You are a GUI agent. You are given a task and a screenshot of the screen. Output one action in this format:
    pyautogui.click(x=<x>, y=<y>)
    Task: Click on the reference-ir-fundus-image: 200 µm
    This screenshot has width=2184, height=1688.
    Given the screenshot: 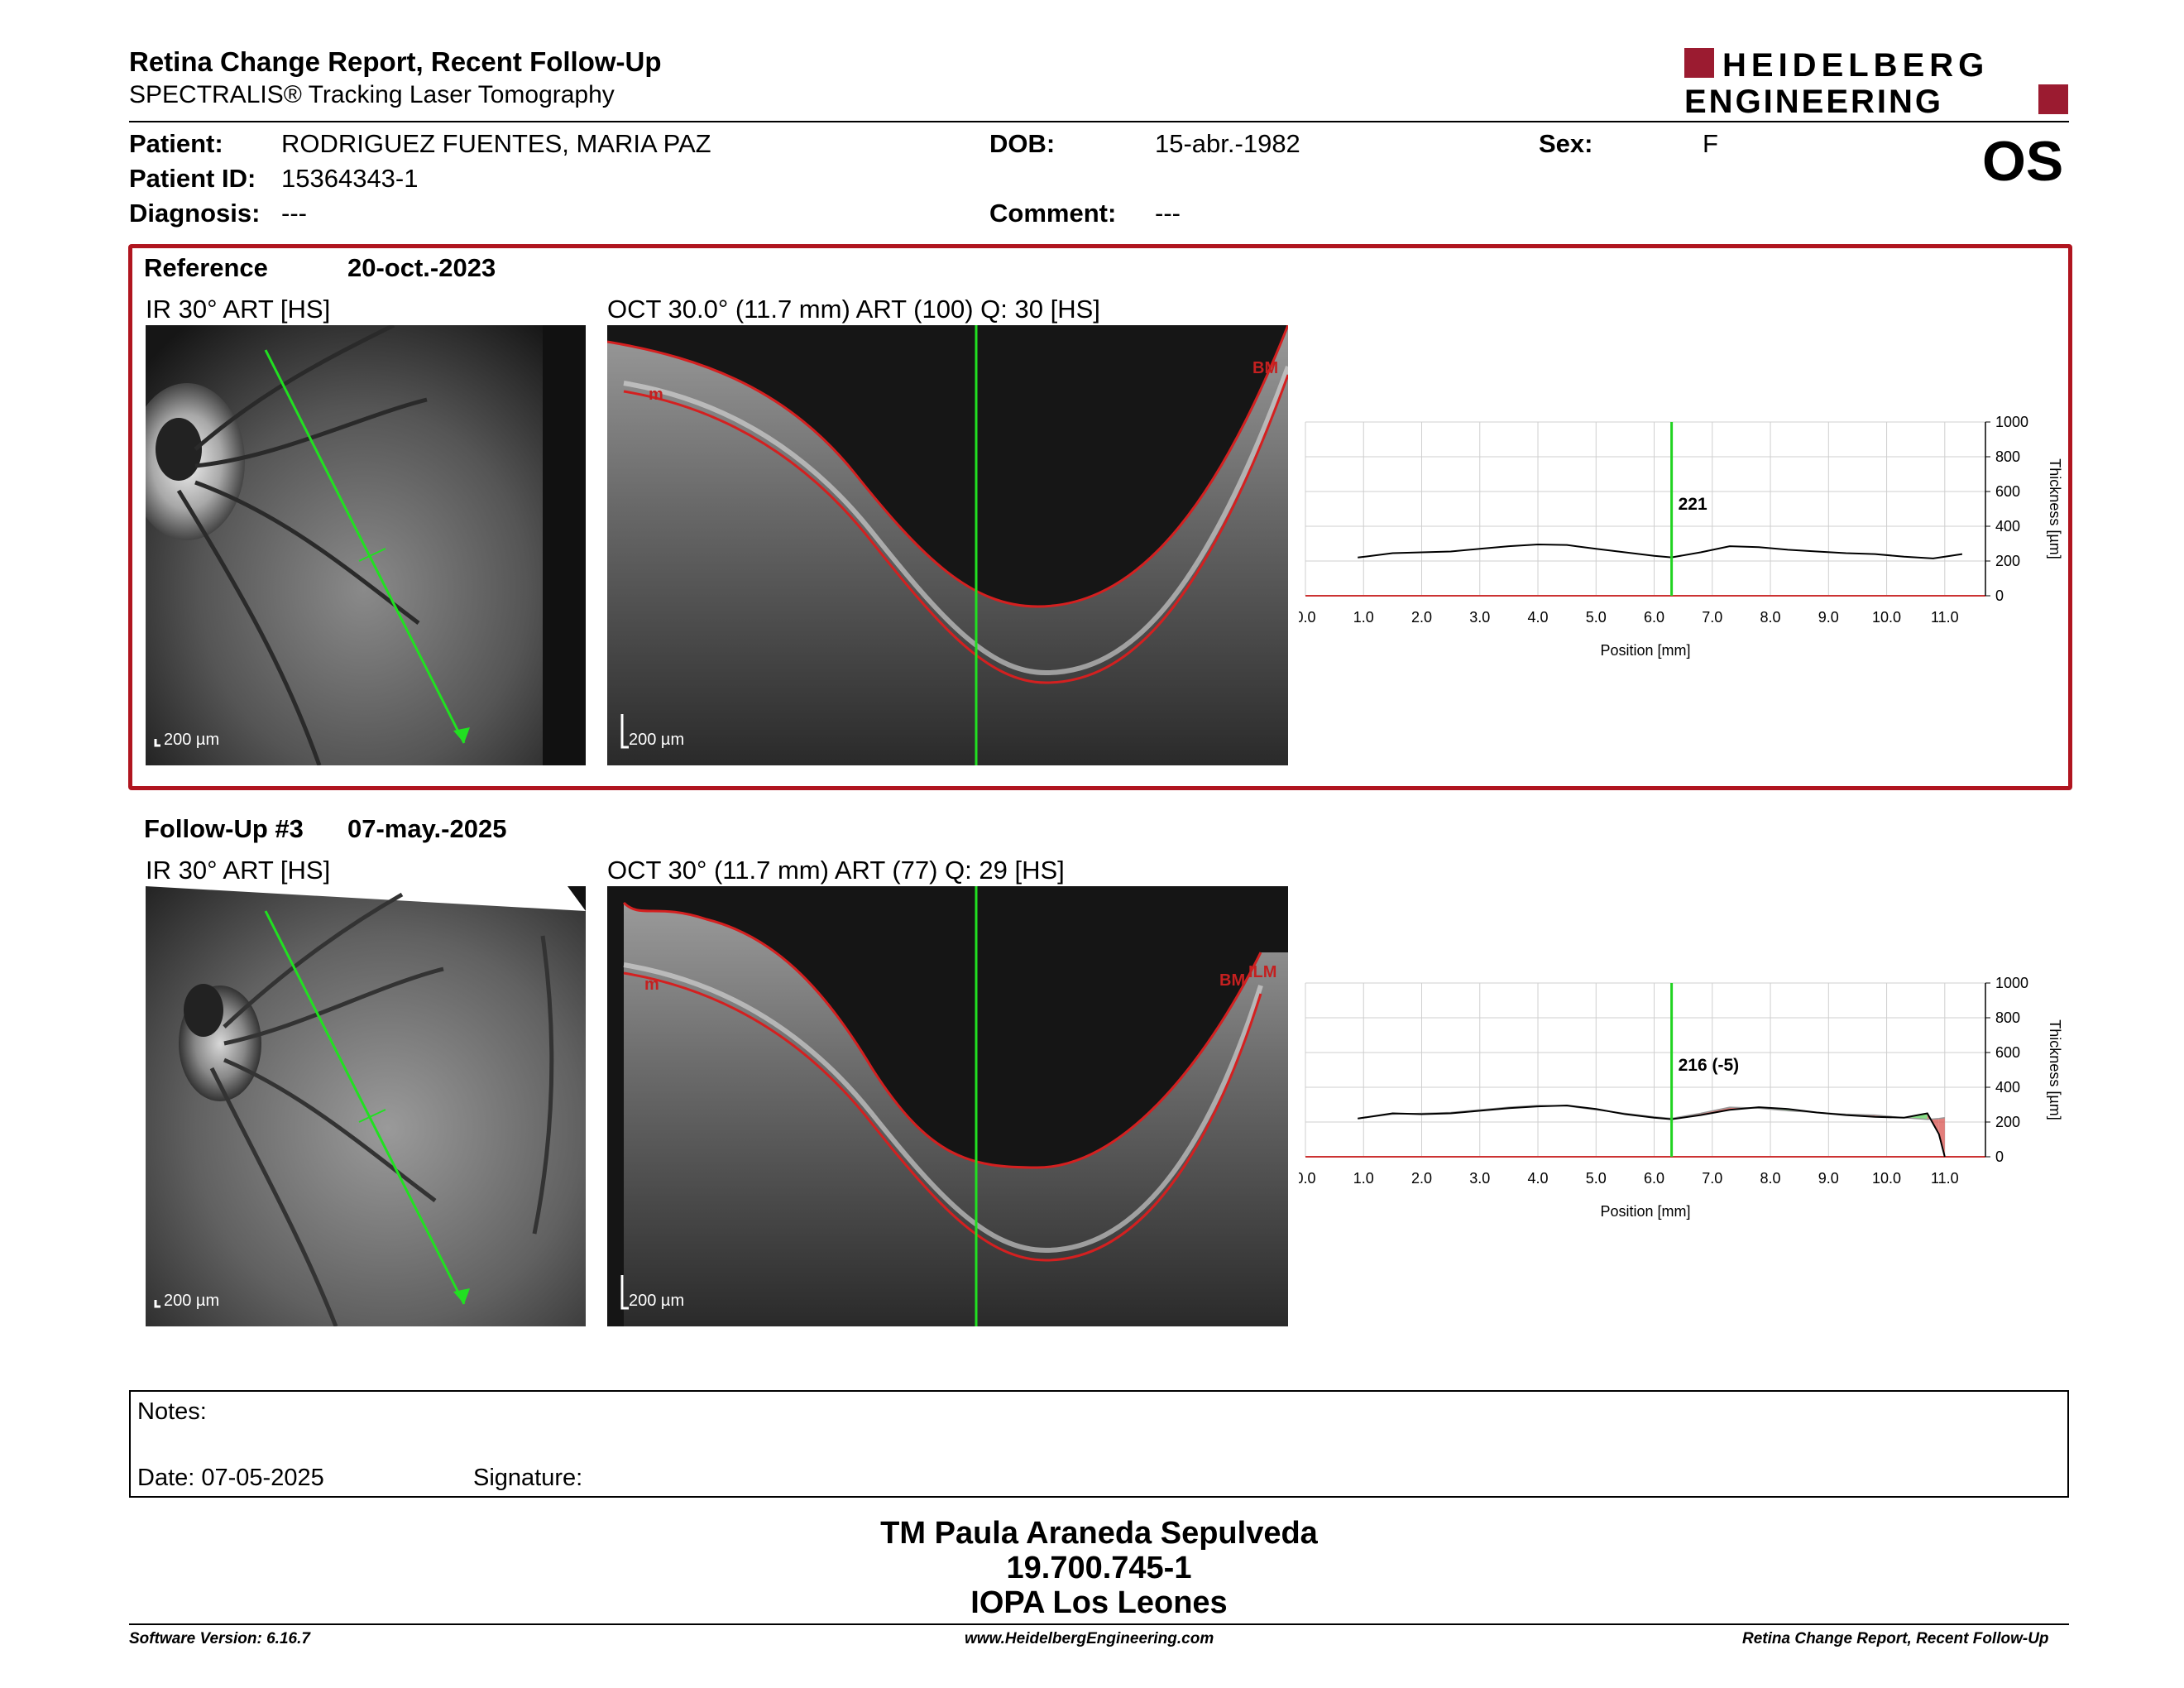 What is the action you would take?
    pyautogui.click(x=366, y=545)
    